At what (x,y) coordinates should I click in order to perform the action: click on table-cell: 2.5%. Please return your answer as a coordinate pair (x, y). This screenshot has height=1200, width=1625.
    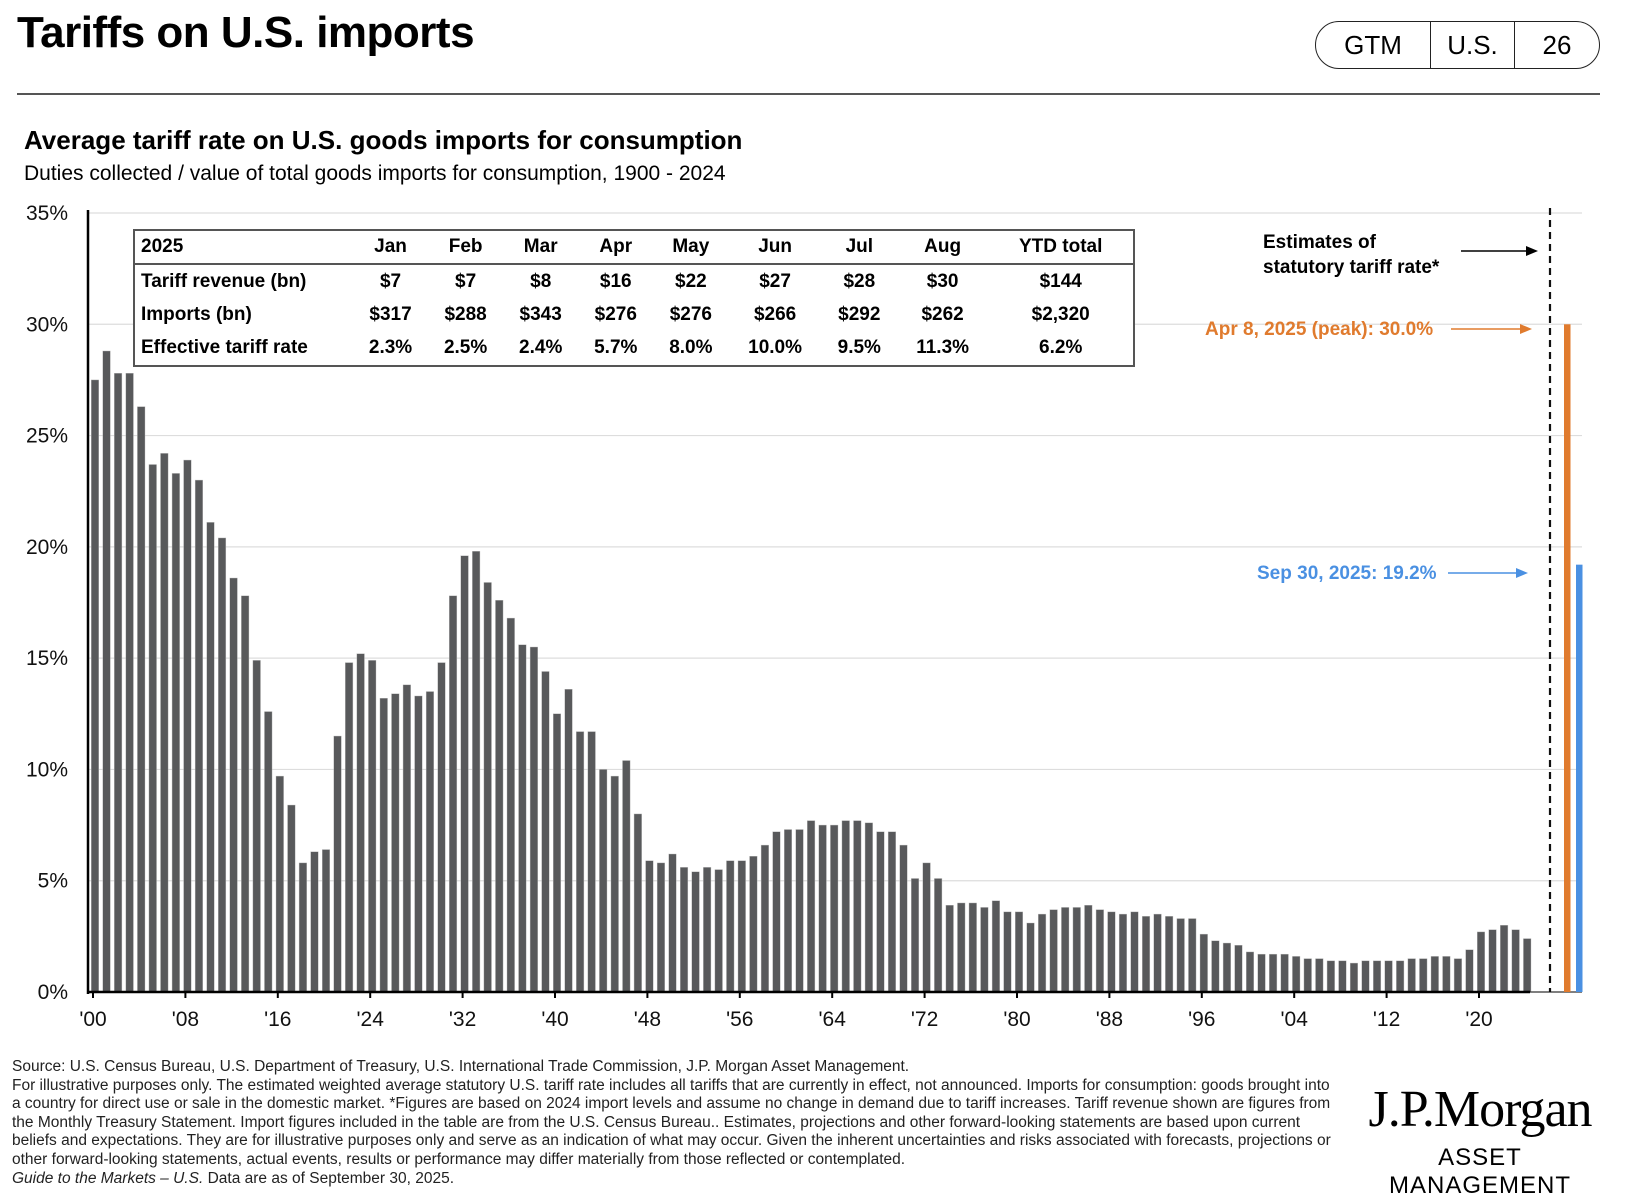
    Looking at the image, I should click on (465, 347).